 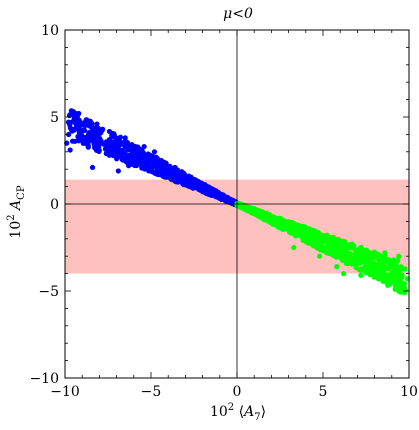 I want to click on y-tick-label: 0, so click(x=54, y=205).